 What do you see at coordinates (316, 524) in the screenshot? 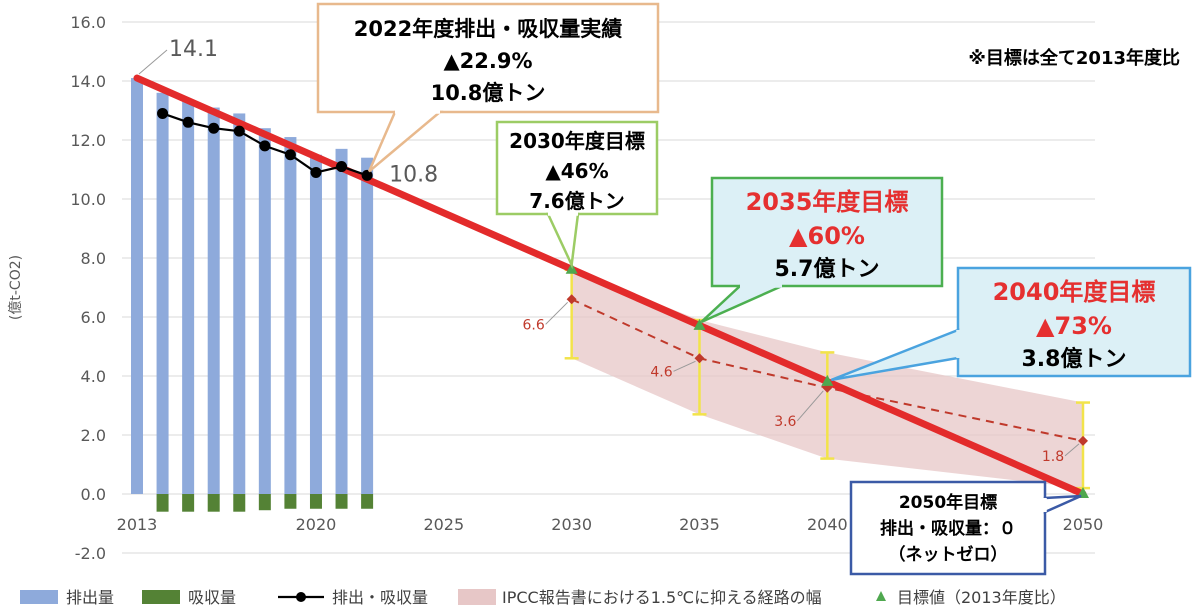
I see `x-tick-label: 2020` at bounding box center [316, 524].